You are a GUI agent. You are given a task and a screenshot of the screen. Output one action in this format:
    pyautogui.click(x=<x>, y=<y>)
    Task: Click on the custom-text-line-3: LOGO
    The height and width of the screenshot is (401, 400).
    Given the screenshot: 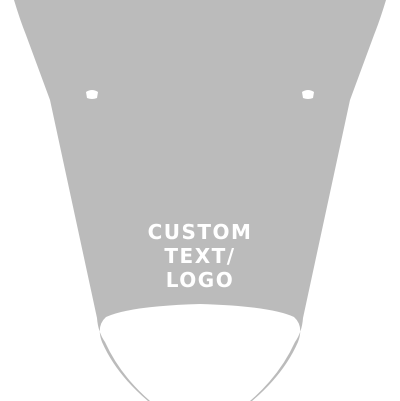 What is the action you would take?
    pyautogui.click(x=200, y=280)
    